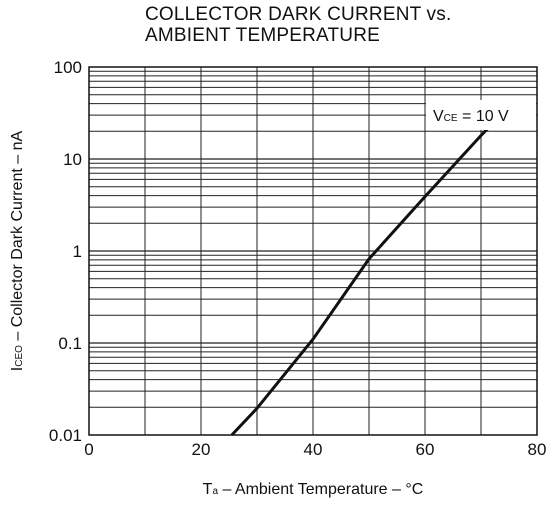 The image size is (548, 506). What do you see at coordinates (201, 449) in the screenshot?
I see `x-tick-label: 20` at bounding box center [201, 449].